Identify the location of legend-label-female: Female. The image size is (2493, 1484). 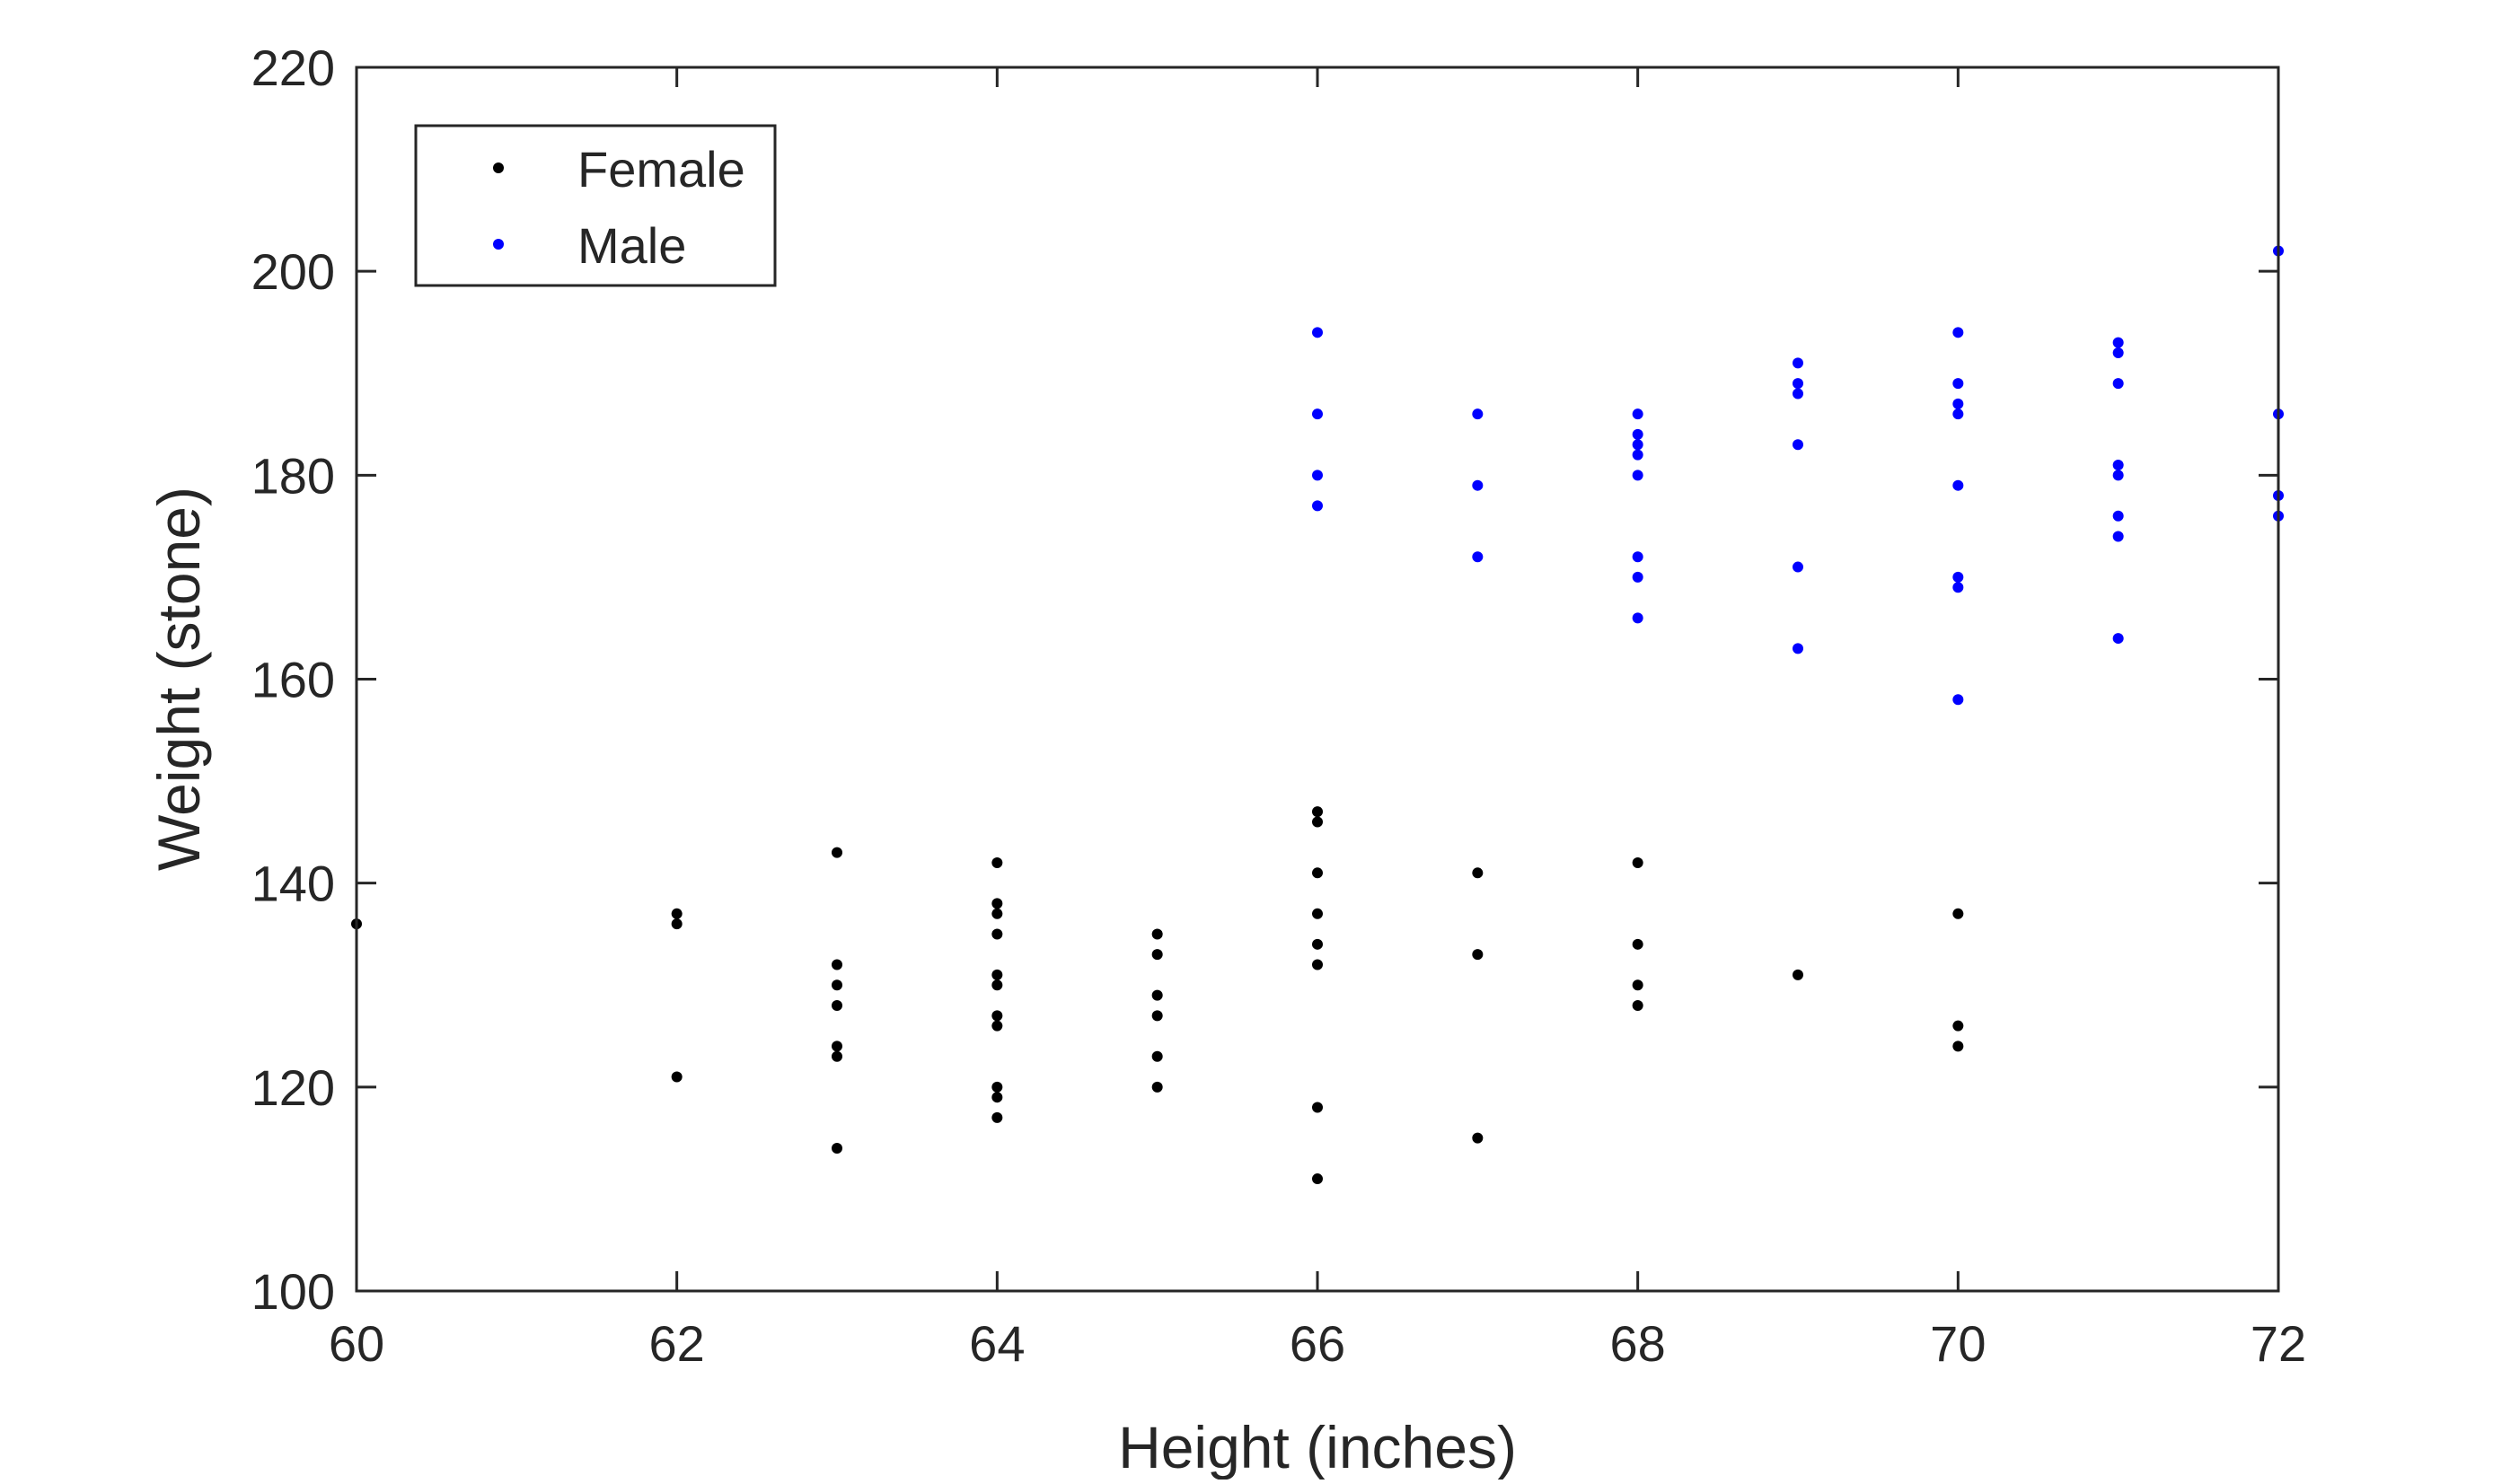
(661, 169).